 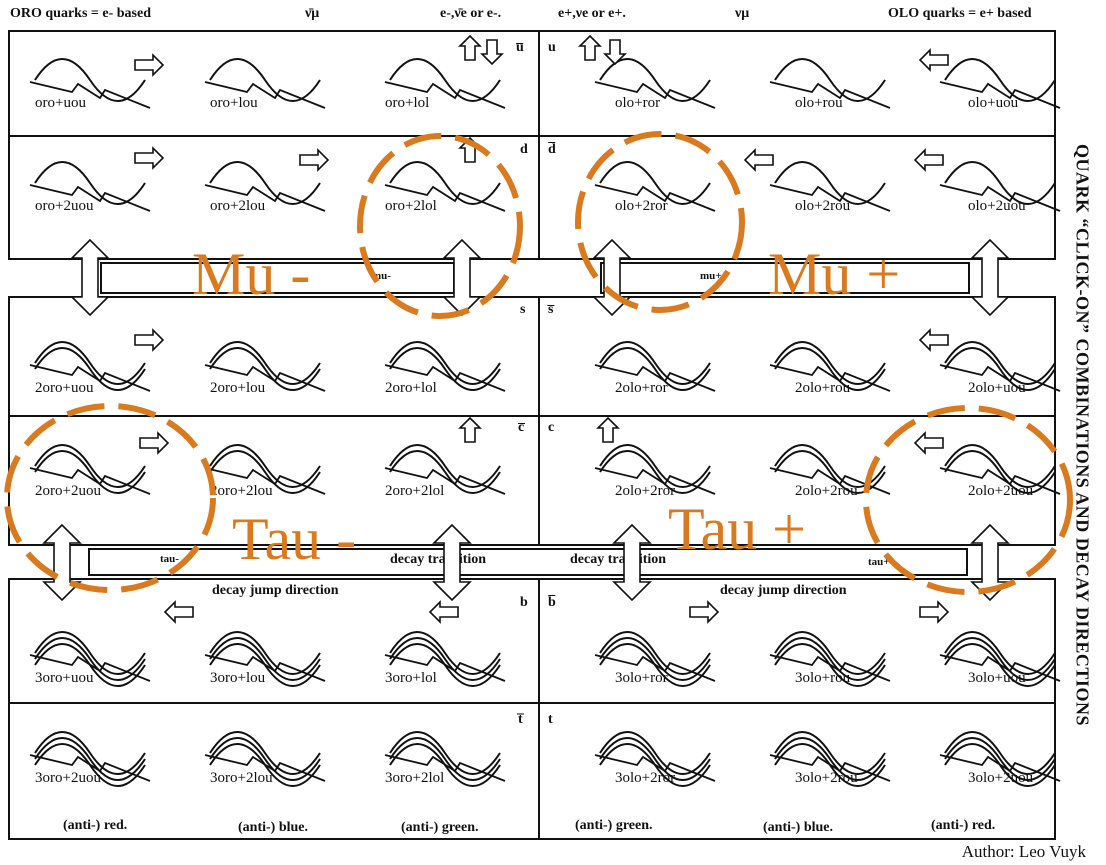 What do you see at coordinates (471, 13) in the screenshot?
I see `e-minus-header: e-,ν̄e or e-.` at bounding box center [471, 13].